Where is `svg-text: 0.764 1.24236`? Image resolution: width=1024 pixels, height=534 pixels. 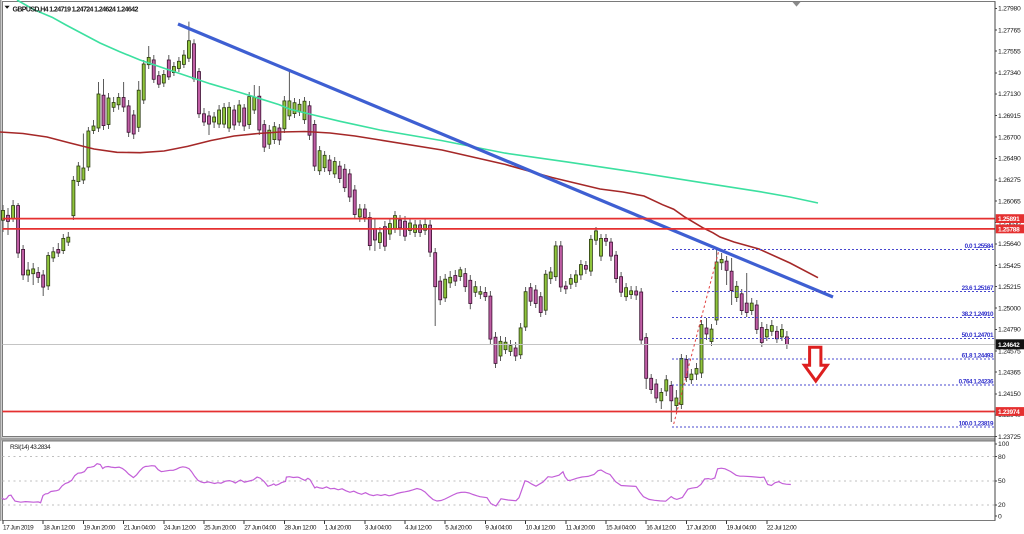
svg-text: 0.764 1.24236 is located at coordinates (976, 382).